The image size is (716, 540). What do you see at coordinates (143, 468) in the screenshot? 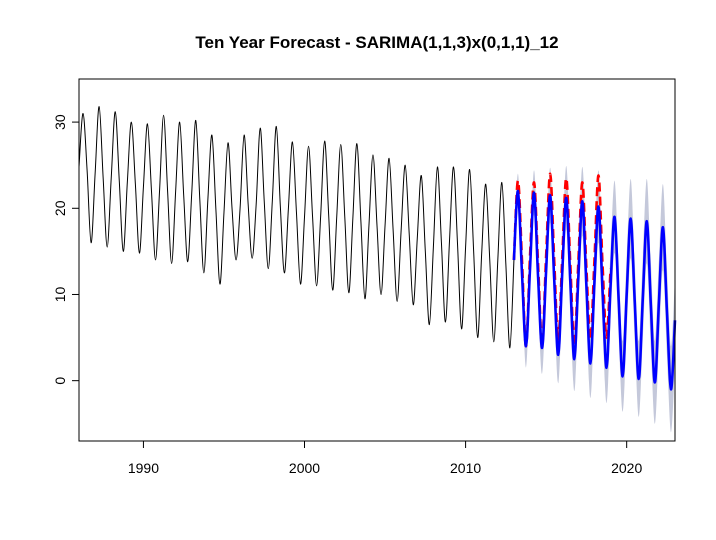
I see `x-tick-label: 1990` at bounding box center [143, 468].